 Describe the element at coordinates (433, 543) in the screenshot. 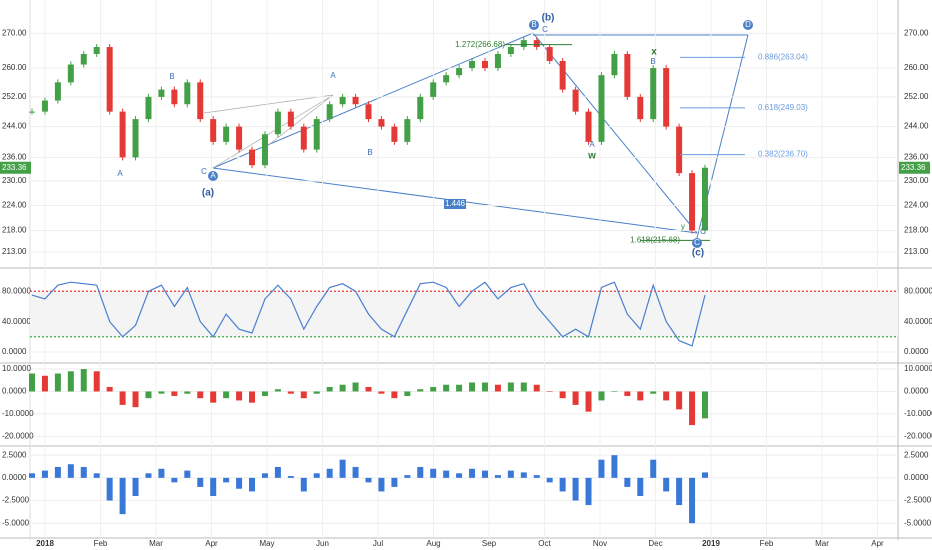

I see `x-tick-label: Aug` at that location.